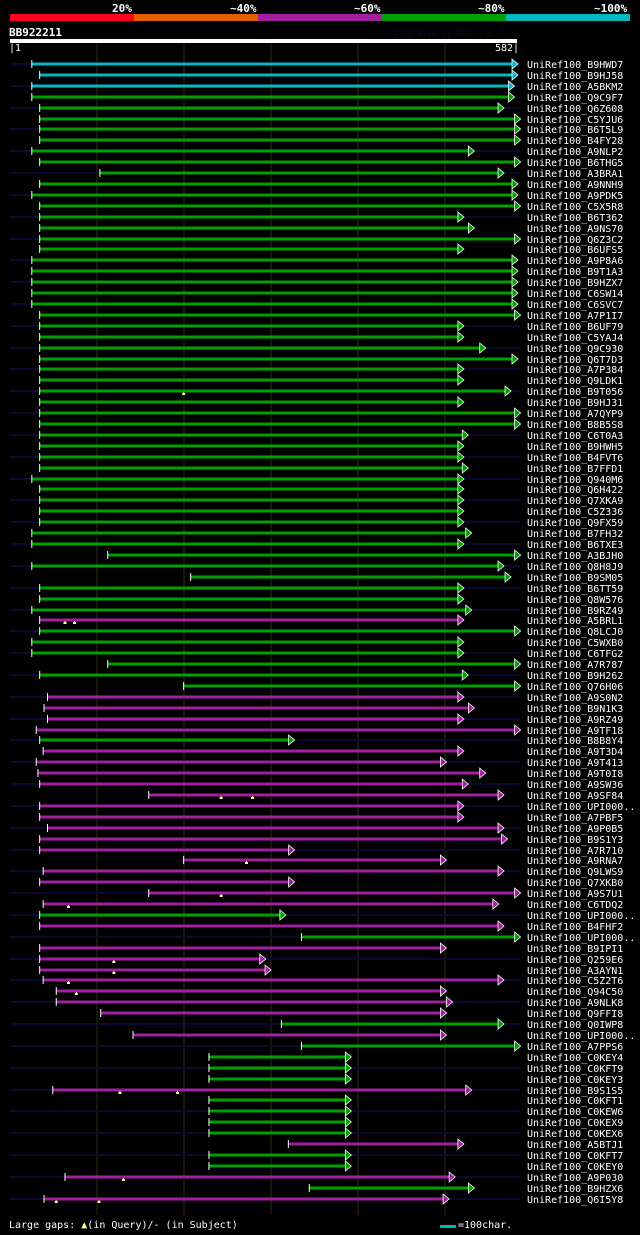 The height and width of the screenshot is (1235, 640). What do you see at coordinates (575, 1003) in the screenshot?
I see `hit-label: UniRef100_A9NLK8` at bounding box center [575, 1003].